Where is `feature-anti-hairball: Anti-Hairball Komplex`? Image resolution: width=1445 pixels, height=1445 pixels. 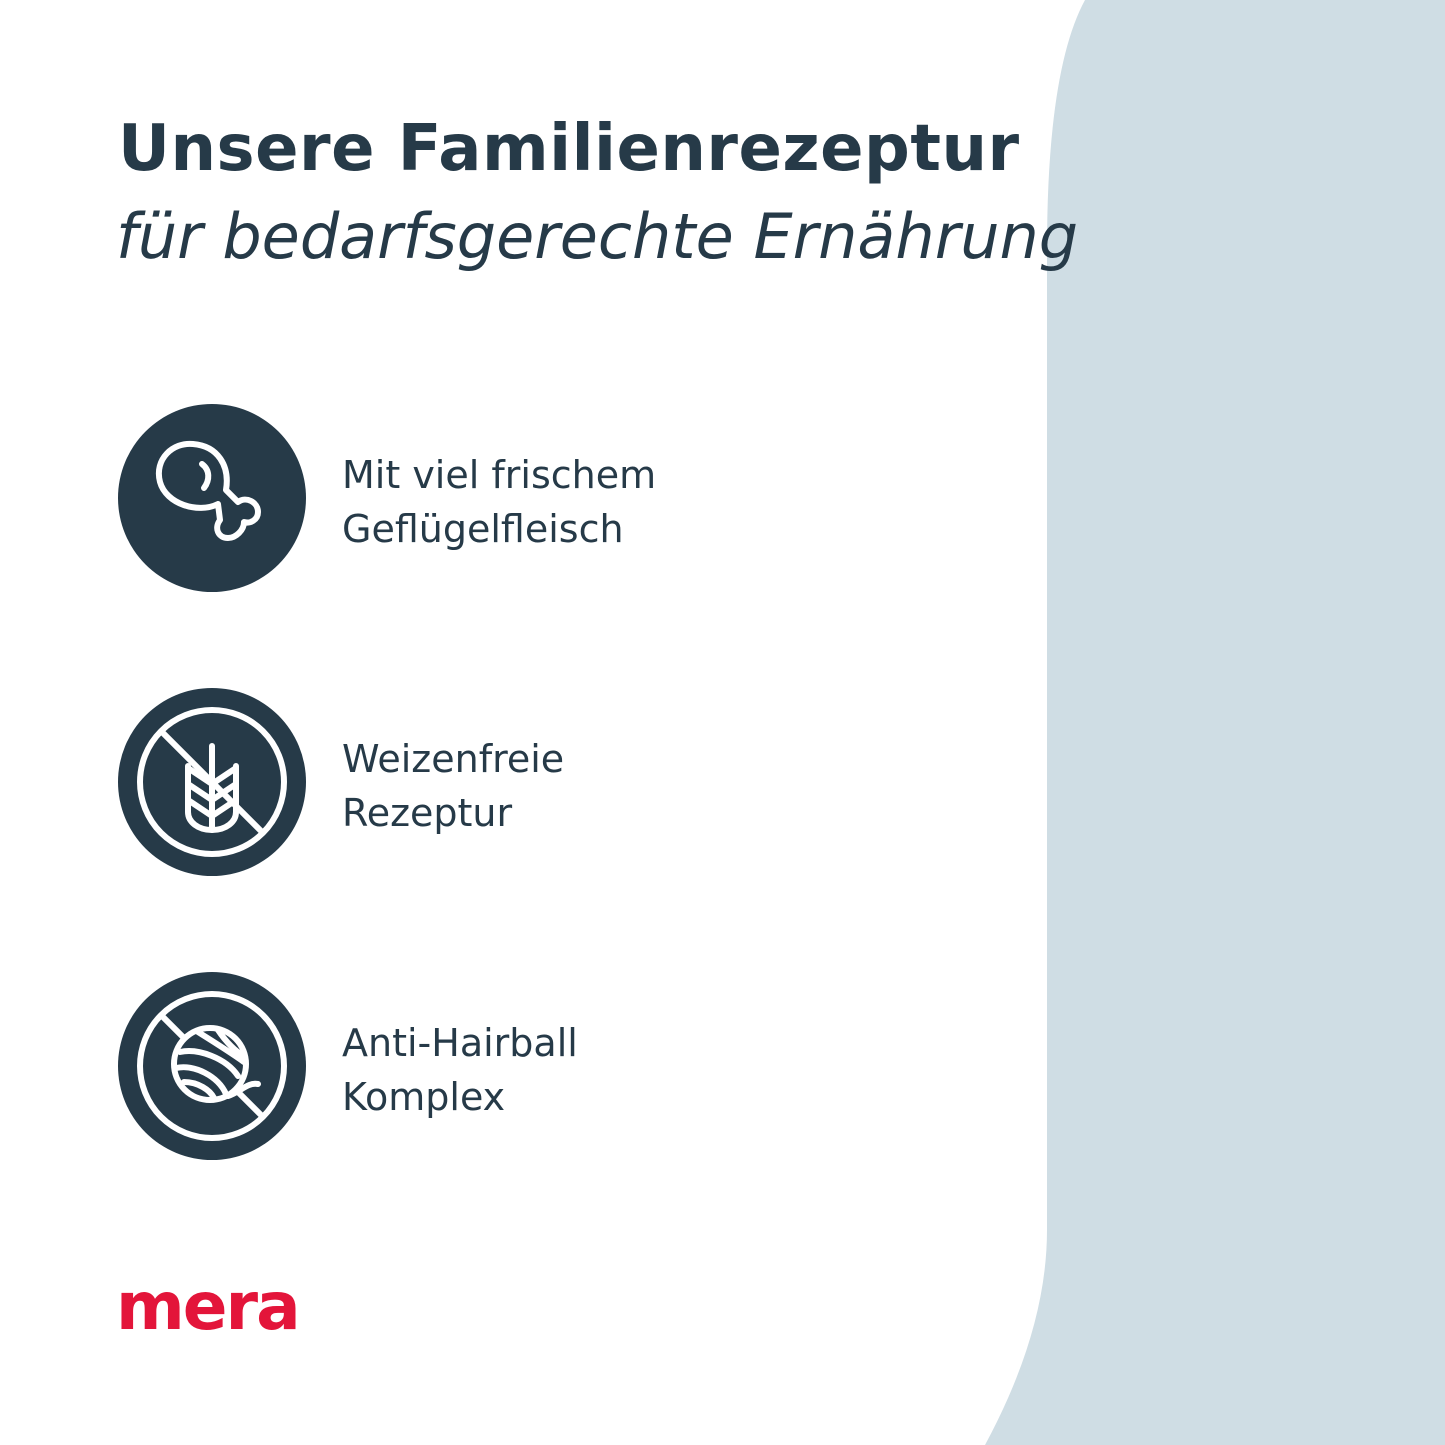
feature-anti-hairball: Anti-Hairball Komplex is located at coordinates (468, 1066).